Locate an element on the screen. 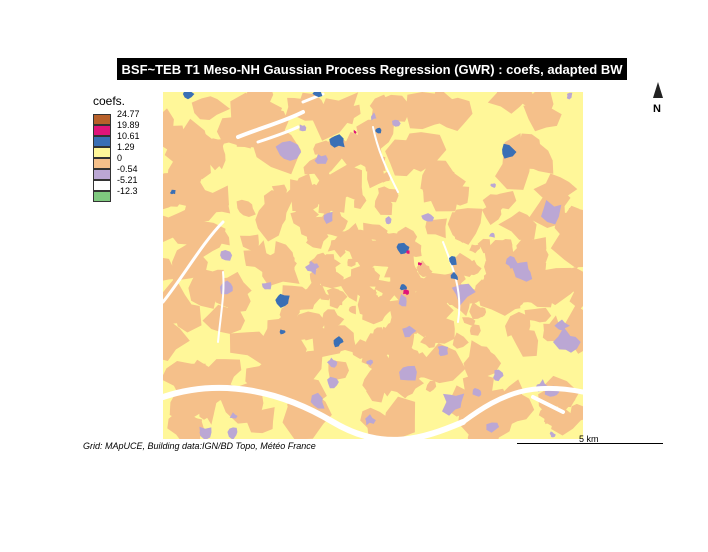 The image size is (708, 552). legend-label: 24.77 is located at coordinates (128, 114).